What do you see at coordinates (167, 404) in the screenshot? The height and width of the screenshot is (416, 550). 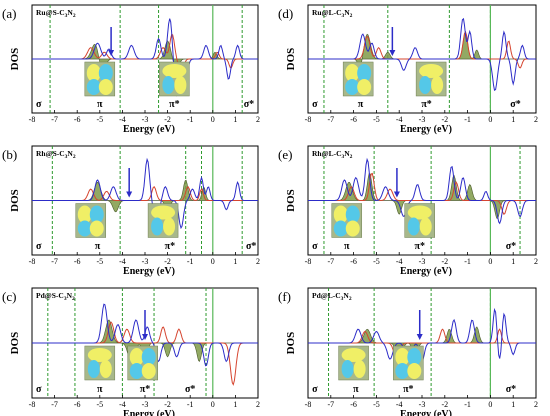 I see `x-tick-label: -2` at bounding box center [167, 404].